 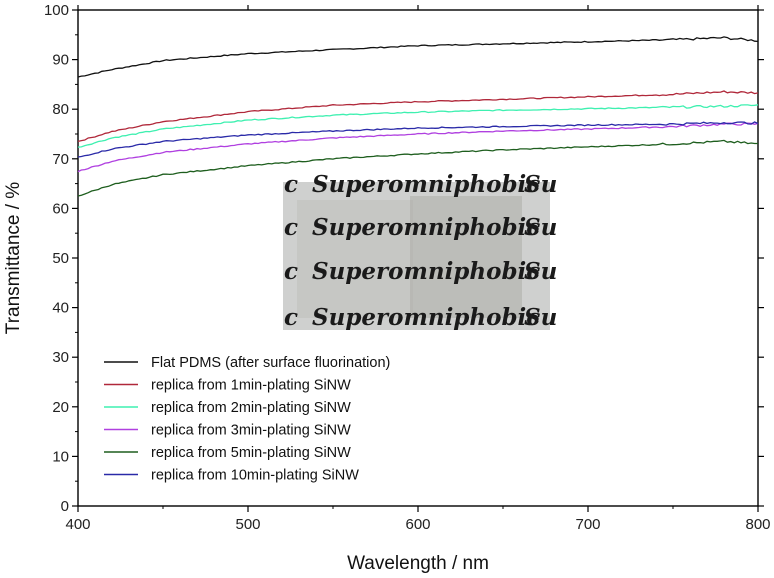 I want to click on x-axis-title: Wavelength / nm, so click(x=418, y=563).